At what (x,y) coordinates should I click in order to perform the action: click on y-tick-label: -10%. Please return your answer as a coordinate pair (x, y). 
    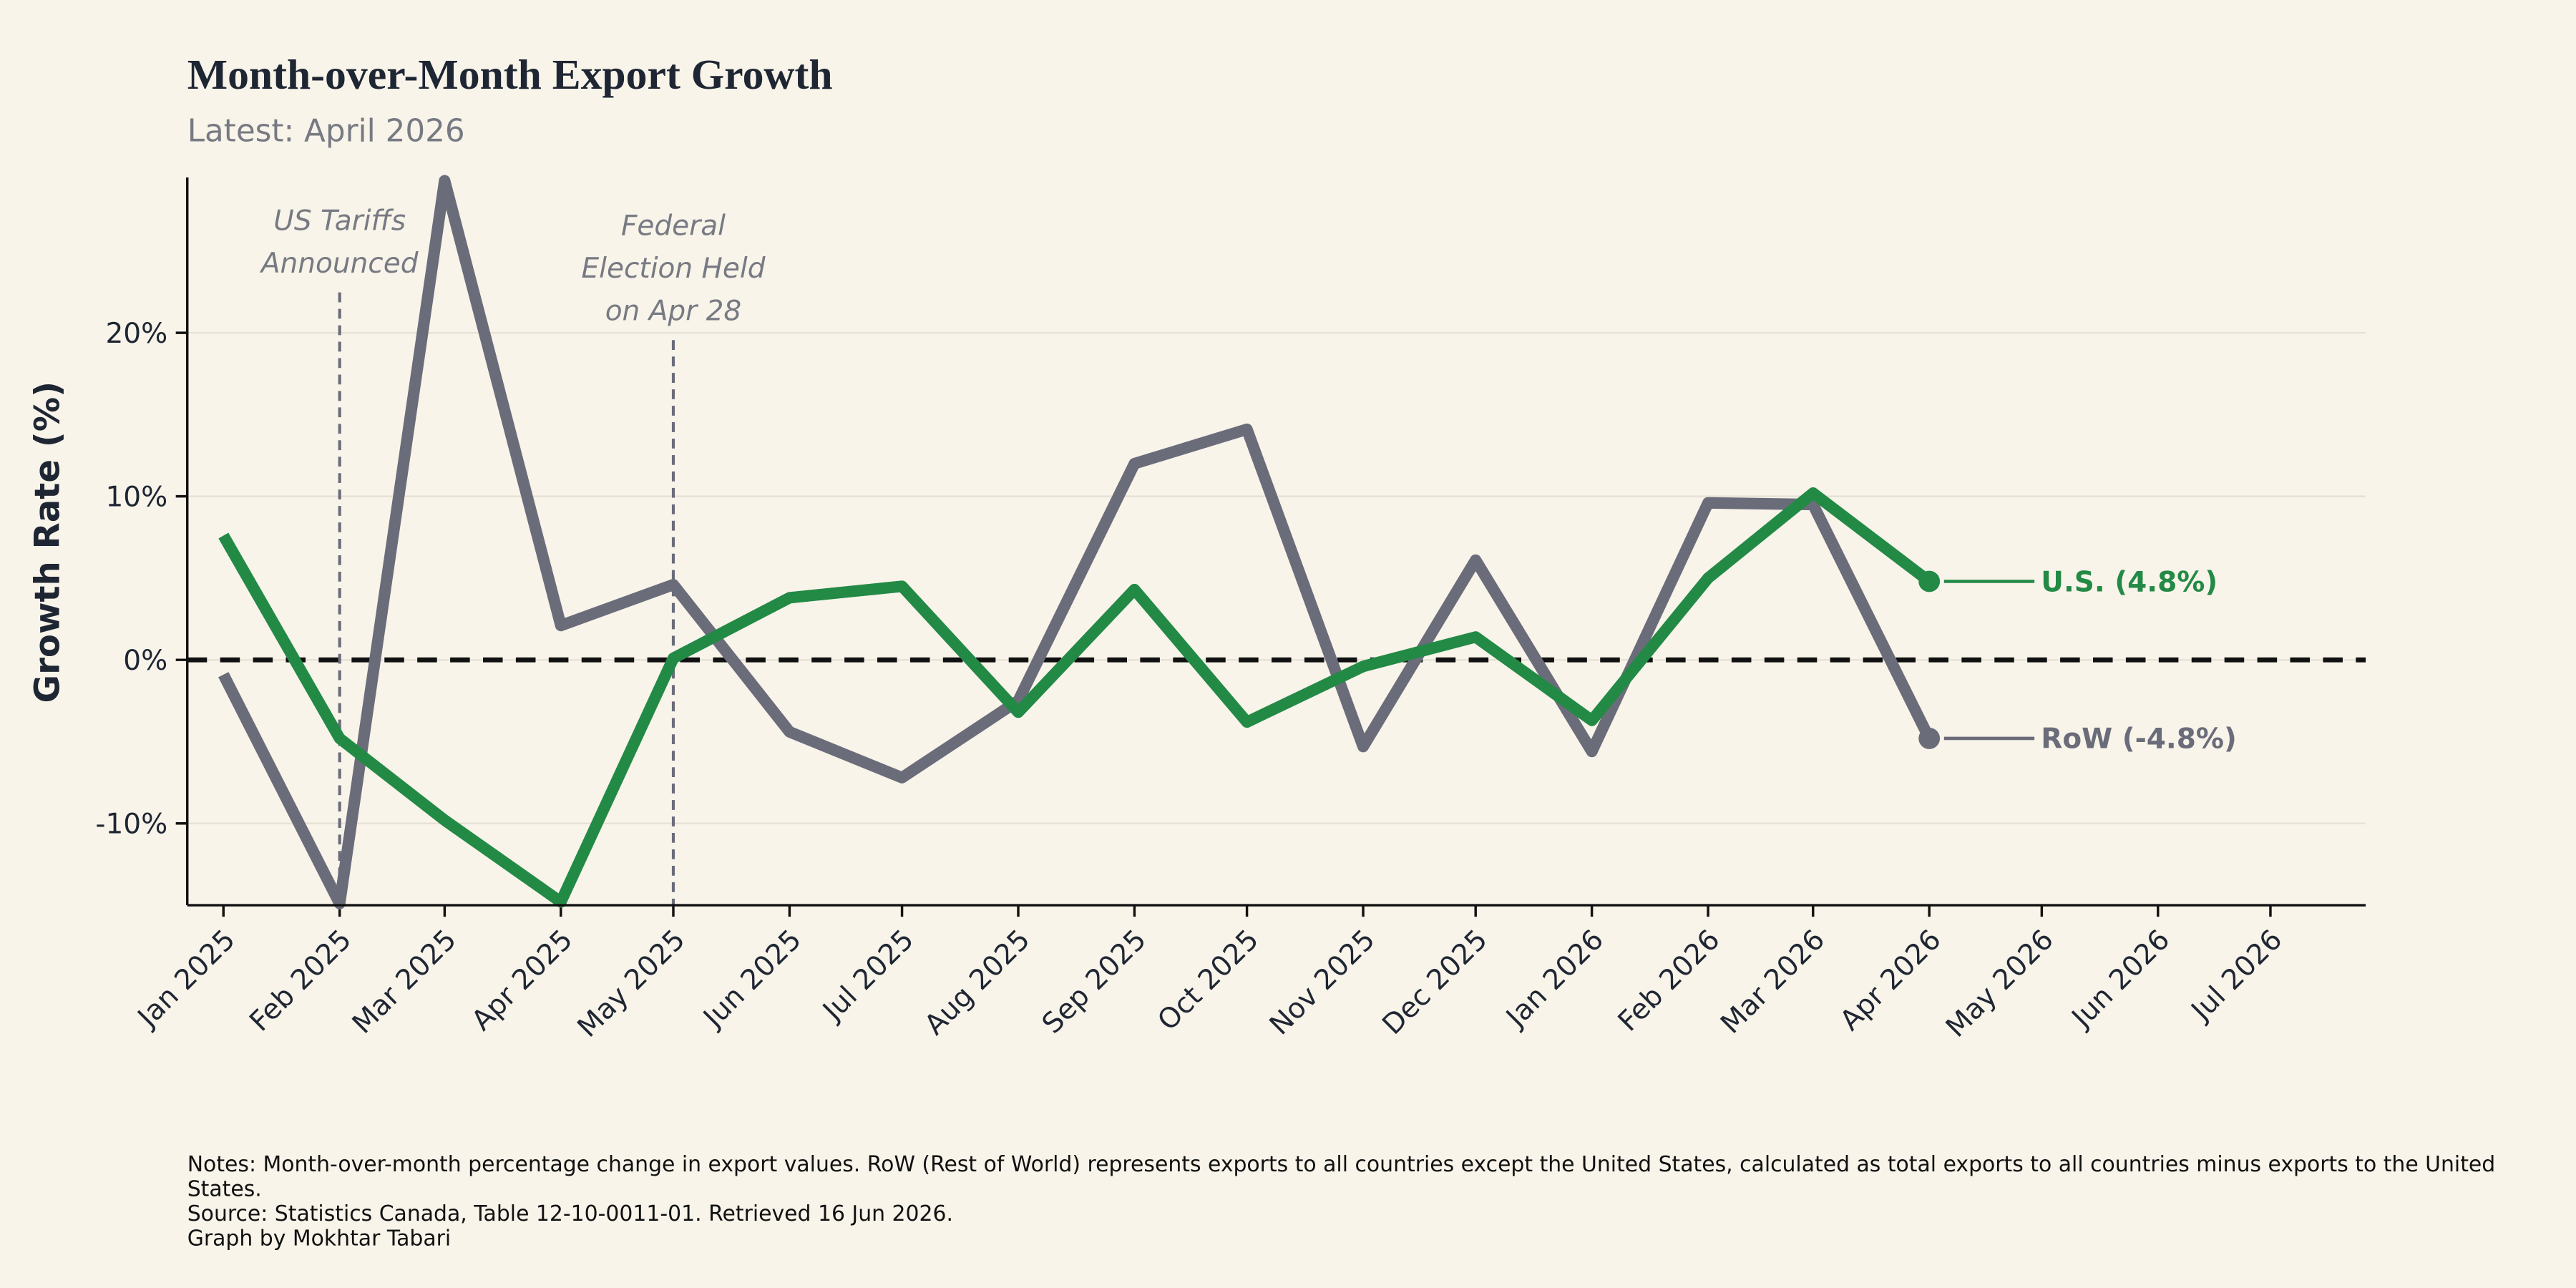
    Looking at the image, I should click on (131, 825).